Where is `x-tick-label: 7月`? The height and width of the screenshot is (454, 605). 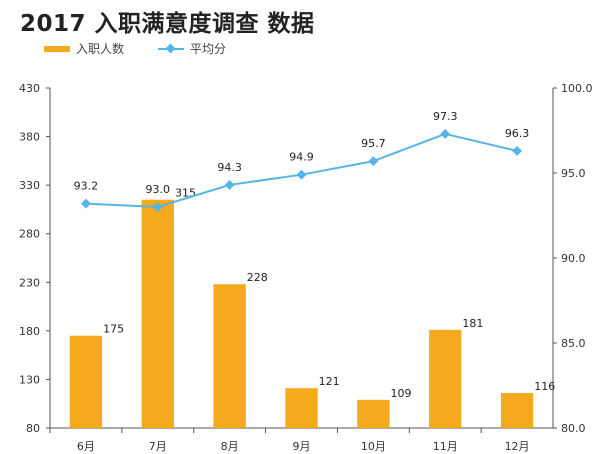 x-tick-label: 7月 is located at coordinates (158, 446).